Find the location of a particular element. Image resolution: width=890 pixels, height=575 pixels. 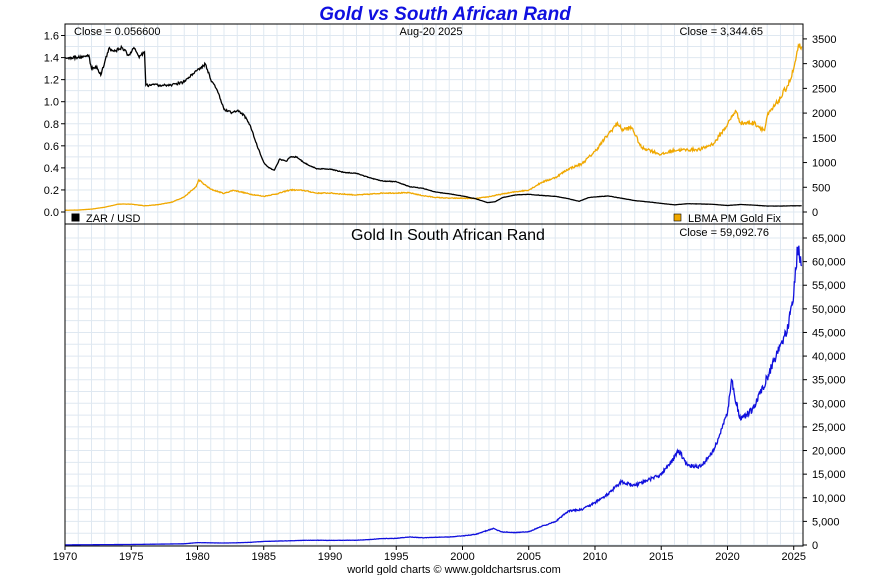

tick-label: 2020 is located at coordinates (727, 557).